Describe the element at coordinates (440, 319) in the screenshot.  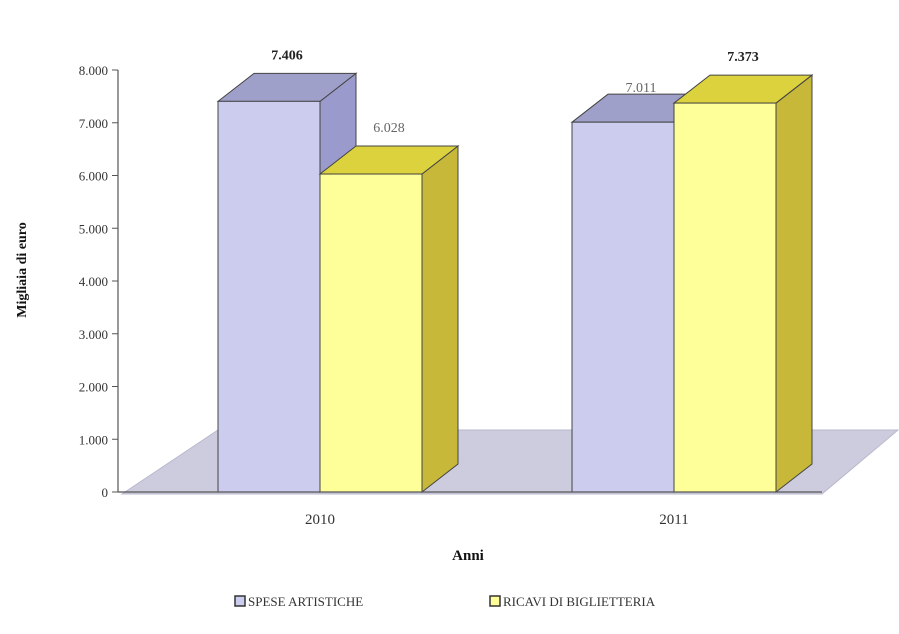
I see `bar-side-ricavi-di-biglietteria-2010` at that location.